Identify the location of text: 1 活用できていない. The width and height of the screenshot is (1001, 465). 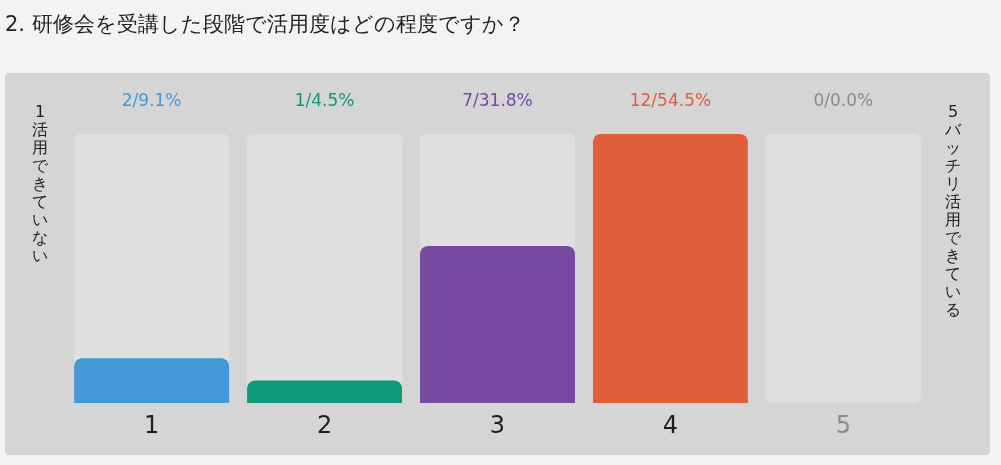
(40, 183).